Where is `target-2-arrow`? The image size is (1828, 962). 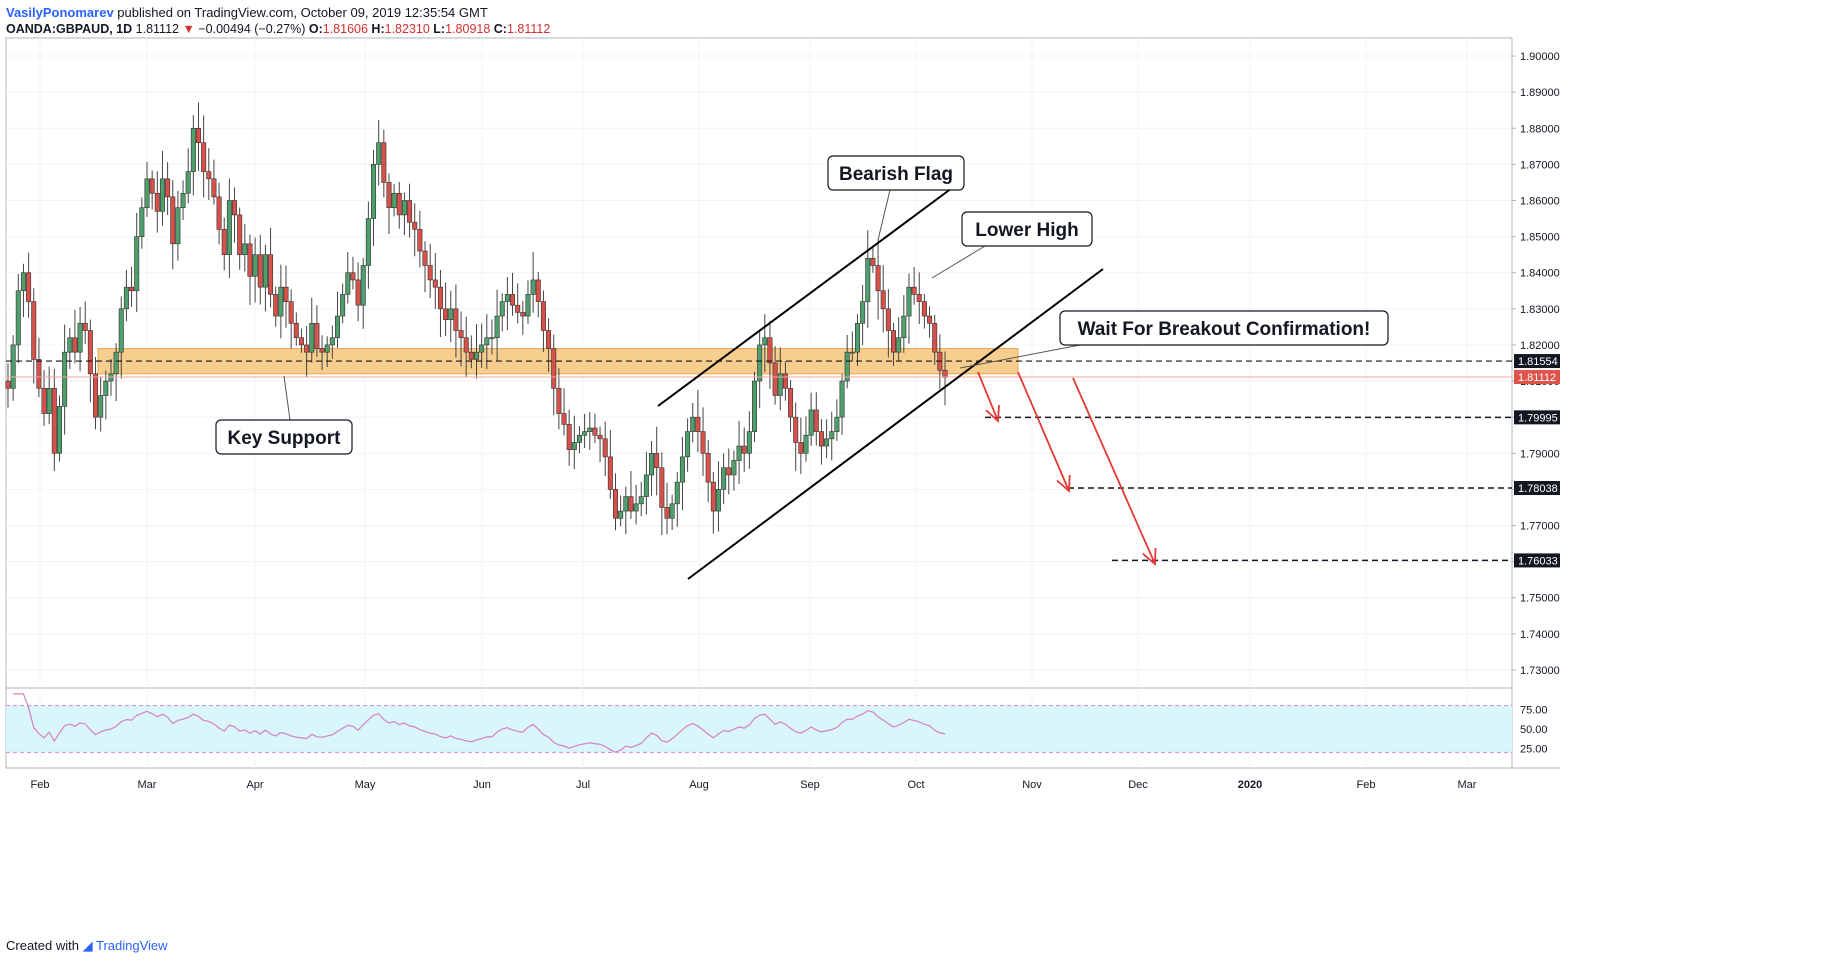
target-2-arrow is located at coordinates (1043, 431).